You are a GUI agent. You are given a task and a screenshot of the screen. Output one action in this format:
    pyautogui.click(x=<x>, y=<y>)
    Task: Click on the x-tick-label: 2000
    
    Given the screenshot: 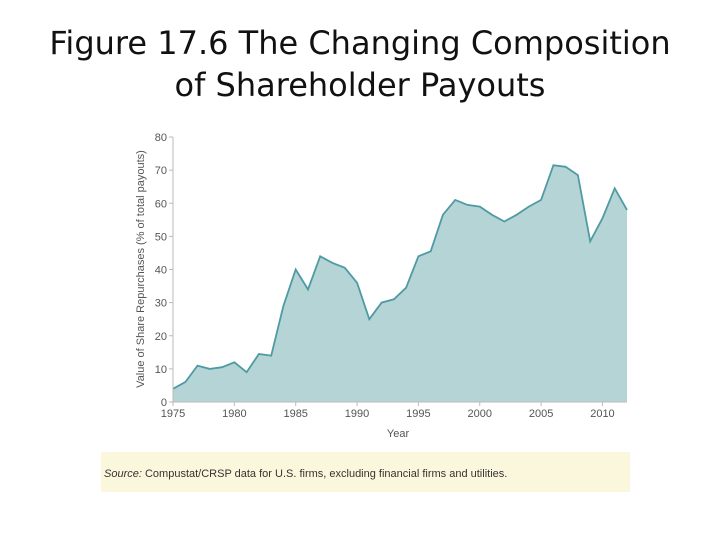 What is the action you would take?
    pyautogui.click(x=480, y=414)
    